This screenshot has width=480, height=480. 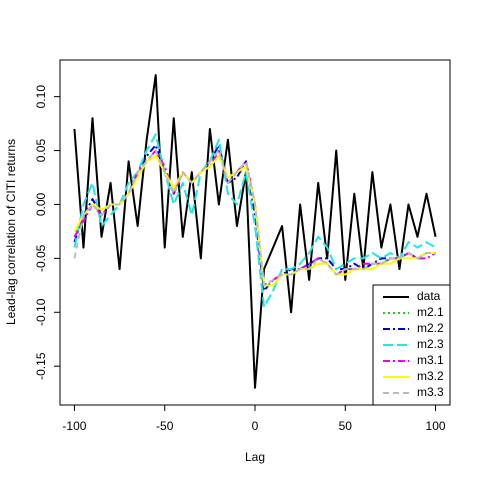 I want to click on y-tick-label: -0.15, so click(x=41, y=366).